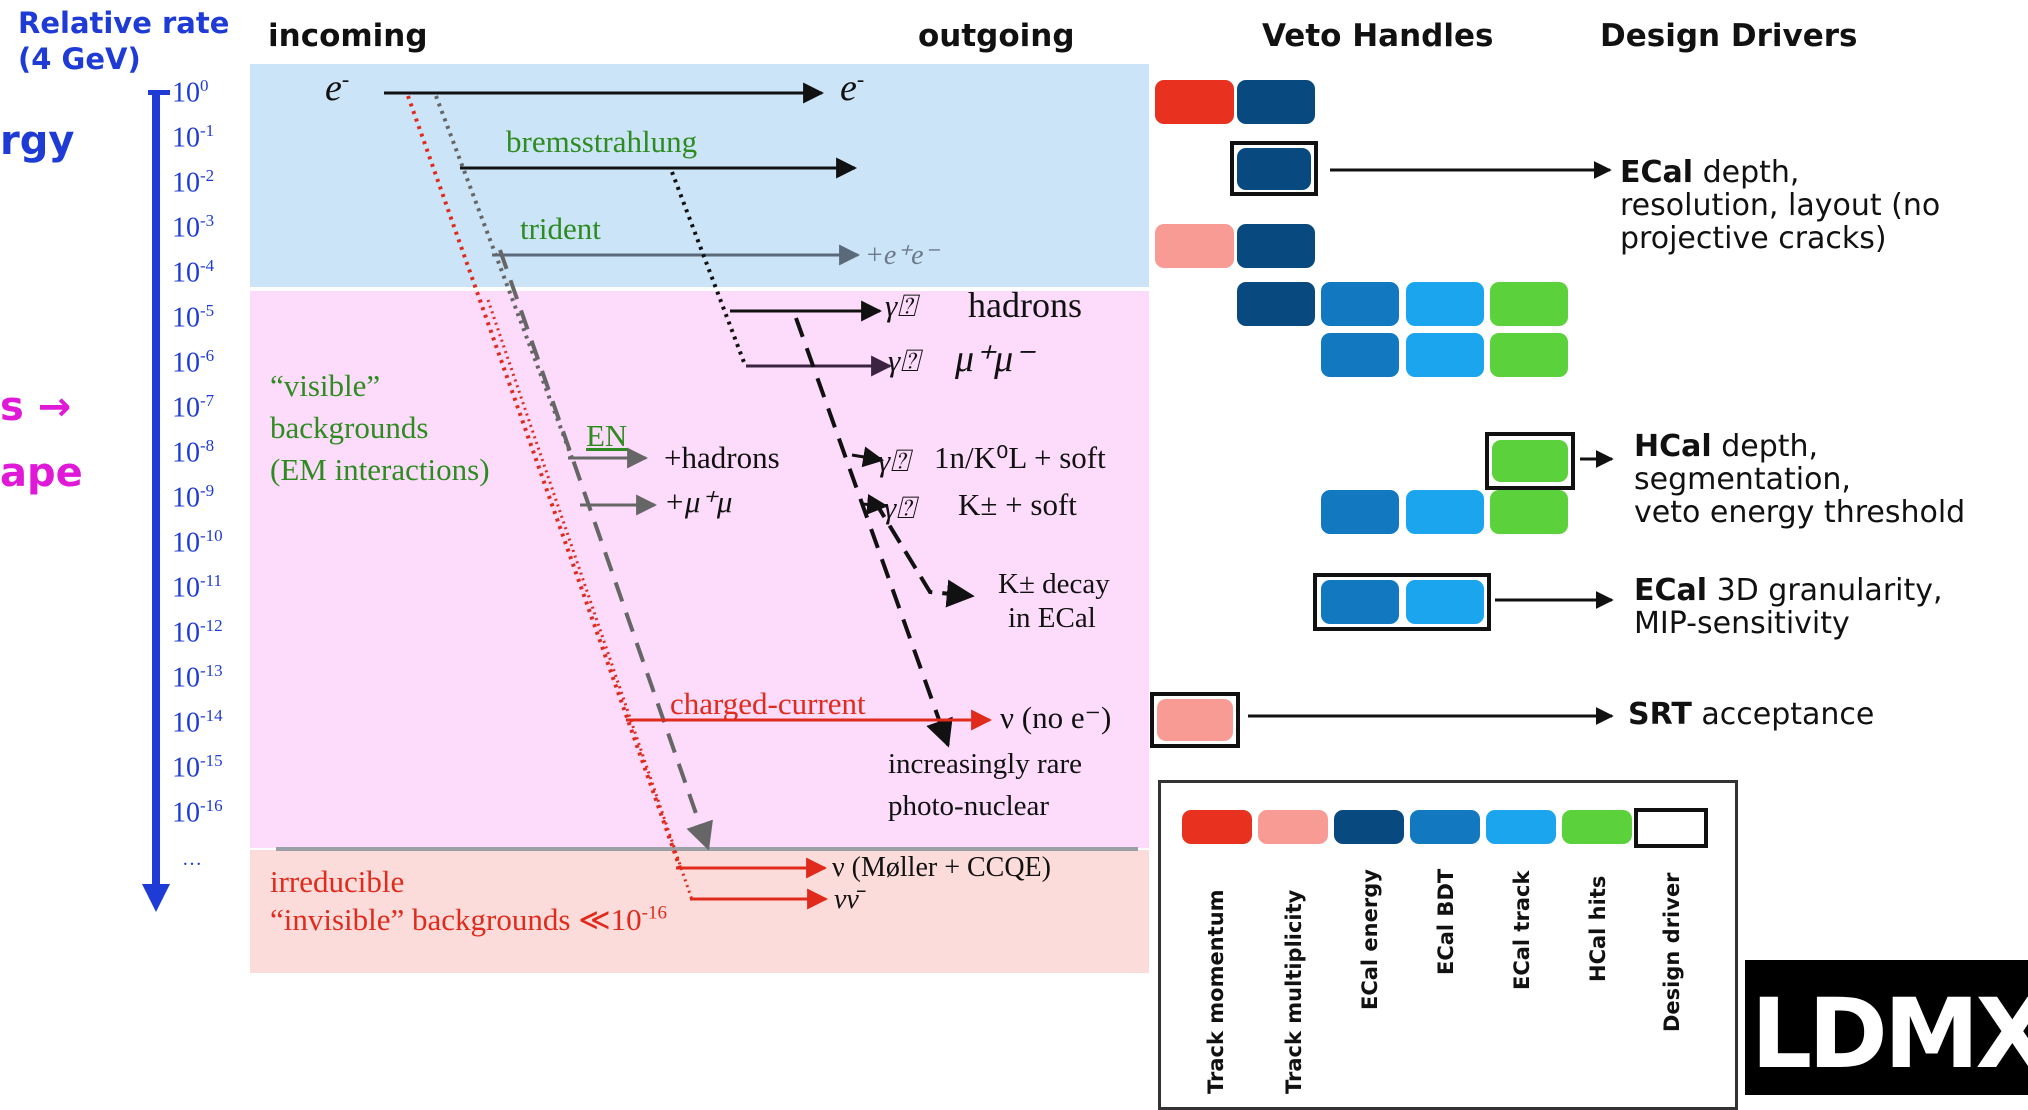 The height and width of the screenshot is (1110, 2028). Describe the element at coordinates (349, 427) in the screenshot. I see `visible-label-2: backgrounds` at that location.